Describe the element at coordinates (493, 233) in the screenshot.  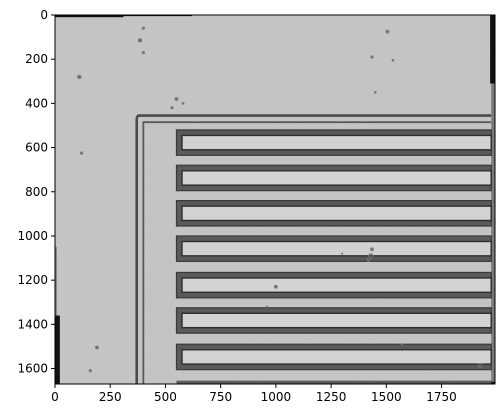
I see `right-edge-gray` at that location.